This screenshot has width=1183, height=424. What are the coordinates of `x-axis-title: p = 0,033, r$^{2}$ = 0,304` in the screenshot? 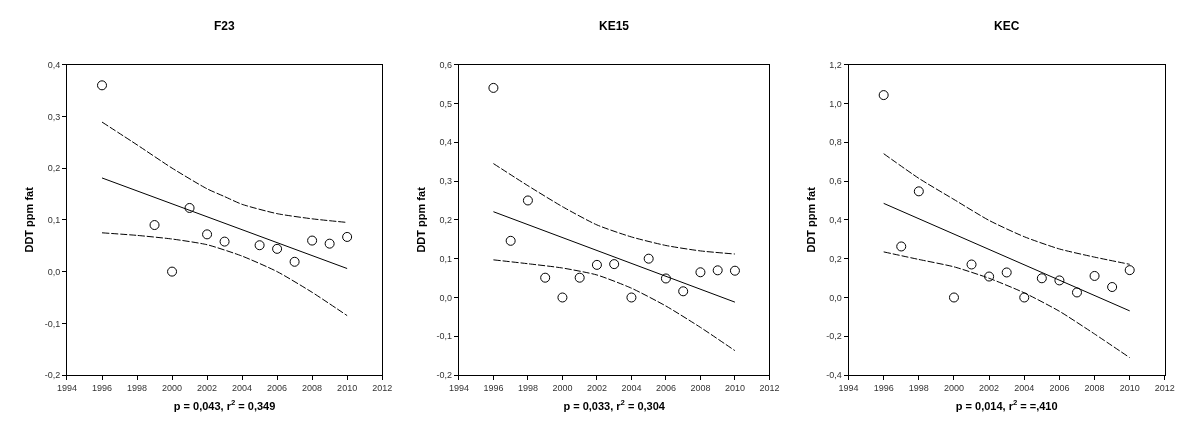 It's located at (614, 405).